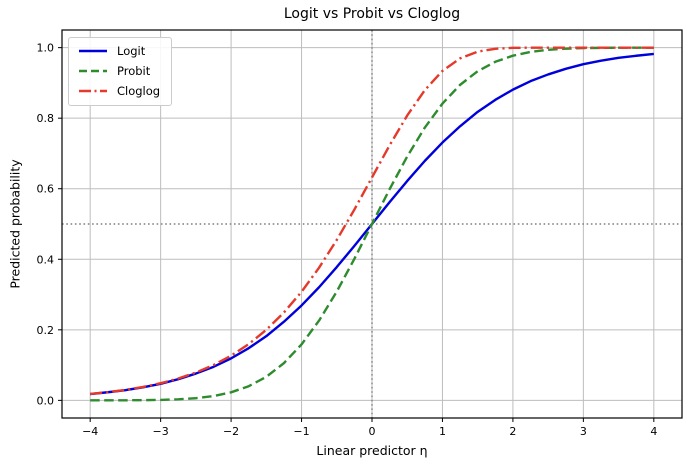 This screenshot has height=470, width=691. I want to click on probit-line-sample, so click(93, 71).